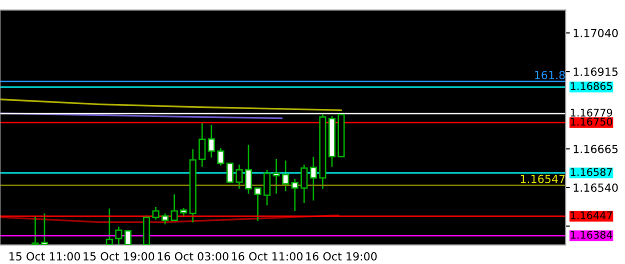  I want to click on y-tick-label: 1.16915, so click(596, 72).